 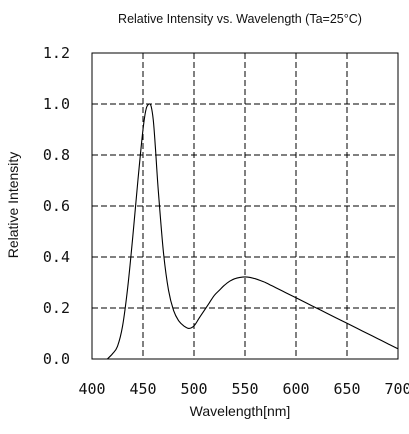 I want to click on y-tick-label: 1.0, so click(x=56, y=104).